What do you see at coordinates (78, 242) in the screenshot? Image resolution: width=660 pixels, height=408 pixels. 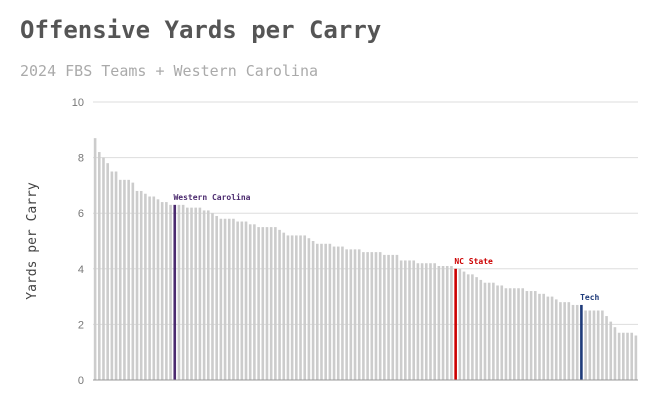 I see `y-axis-ticks: 0 2 4 6 8 10` at bounding box center [78, 242].